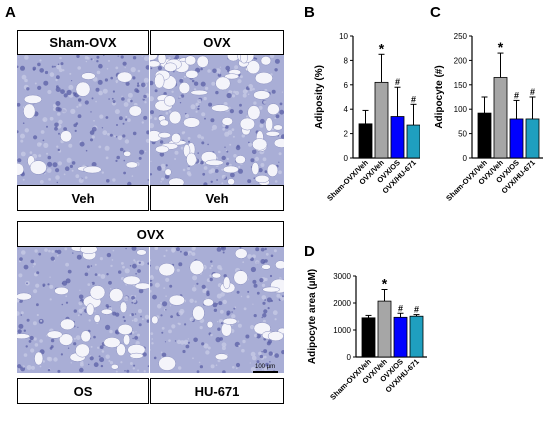 The height and width of the screenshot is (438, 550). I want to click on panel-a-letter: A, so click(10, 12).